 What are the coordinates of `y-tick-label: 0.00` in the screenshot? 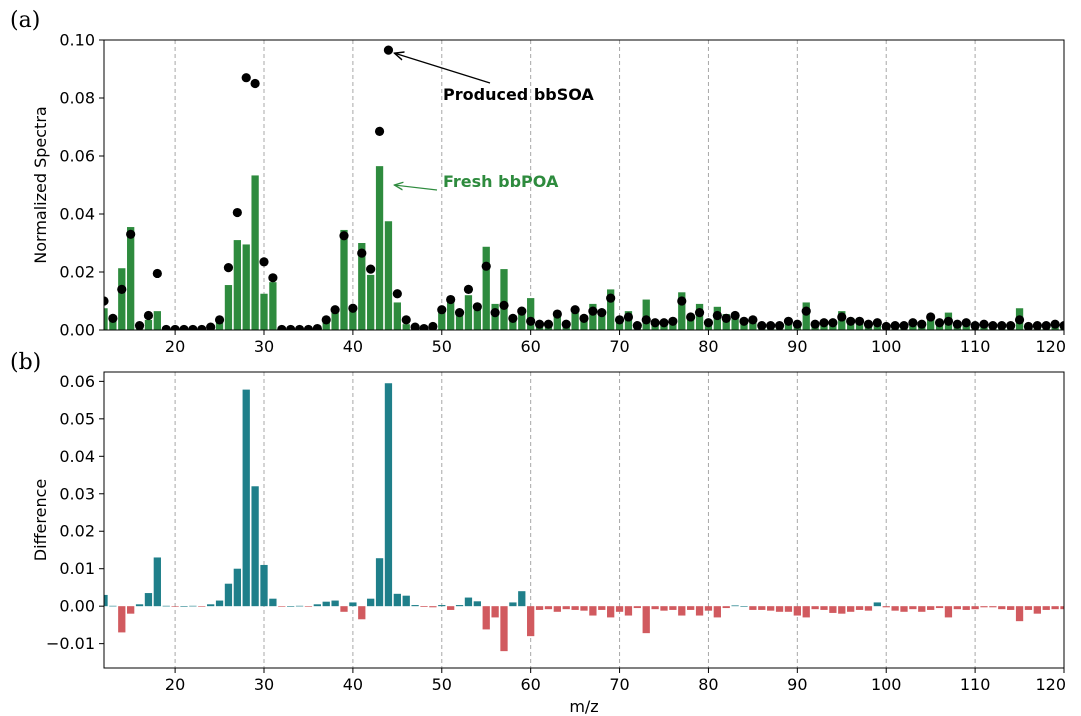 It's located at (77, 606).